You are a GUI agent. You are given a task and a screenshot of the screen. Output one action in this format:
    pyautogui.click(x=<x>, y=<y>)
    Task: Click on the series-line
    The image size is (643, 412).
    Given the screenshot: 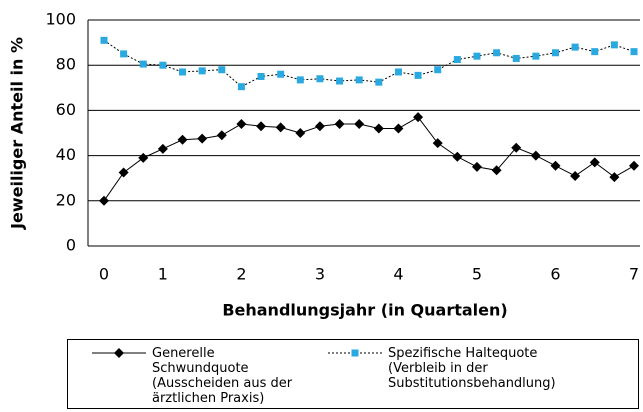 What is the action you would take?
    pyautogui.click(x=369, y=63)
    